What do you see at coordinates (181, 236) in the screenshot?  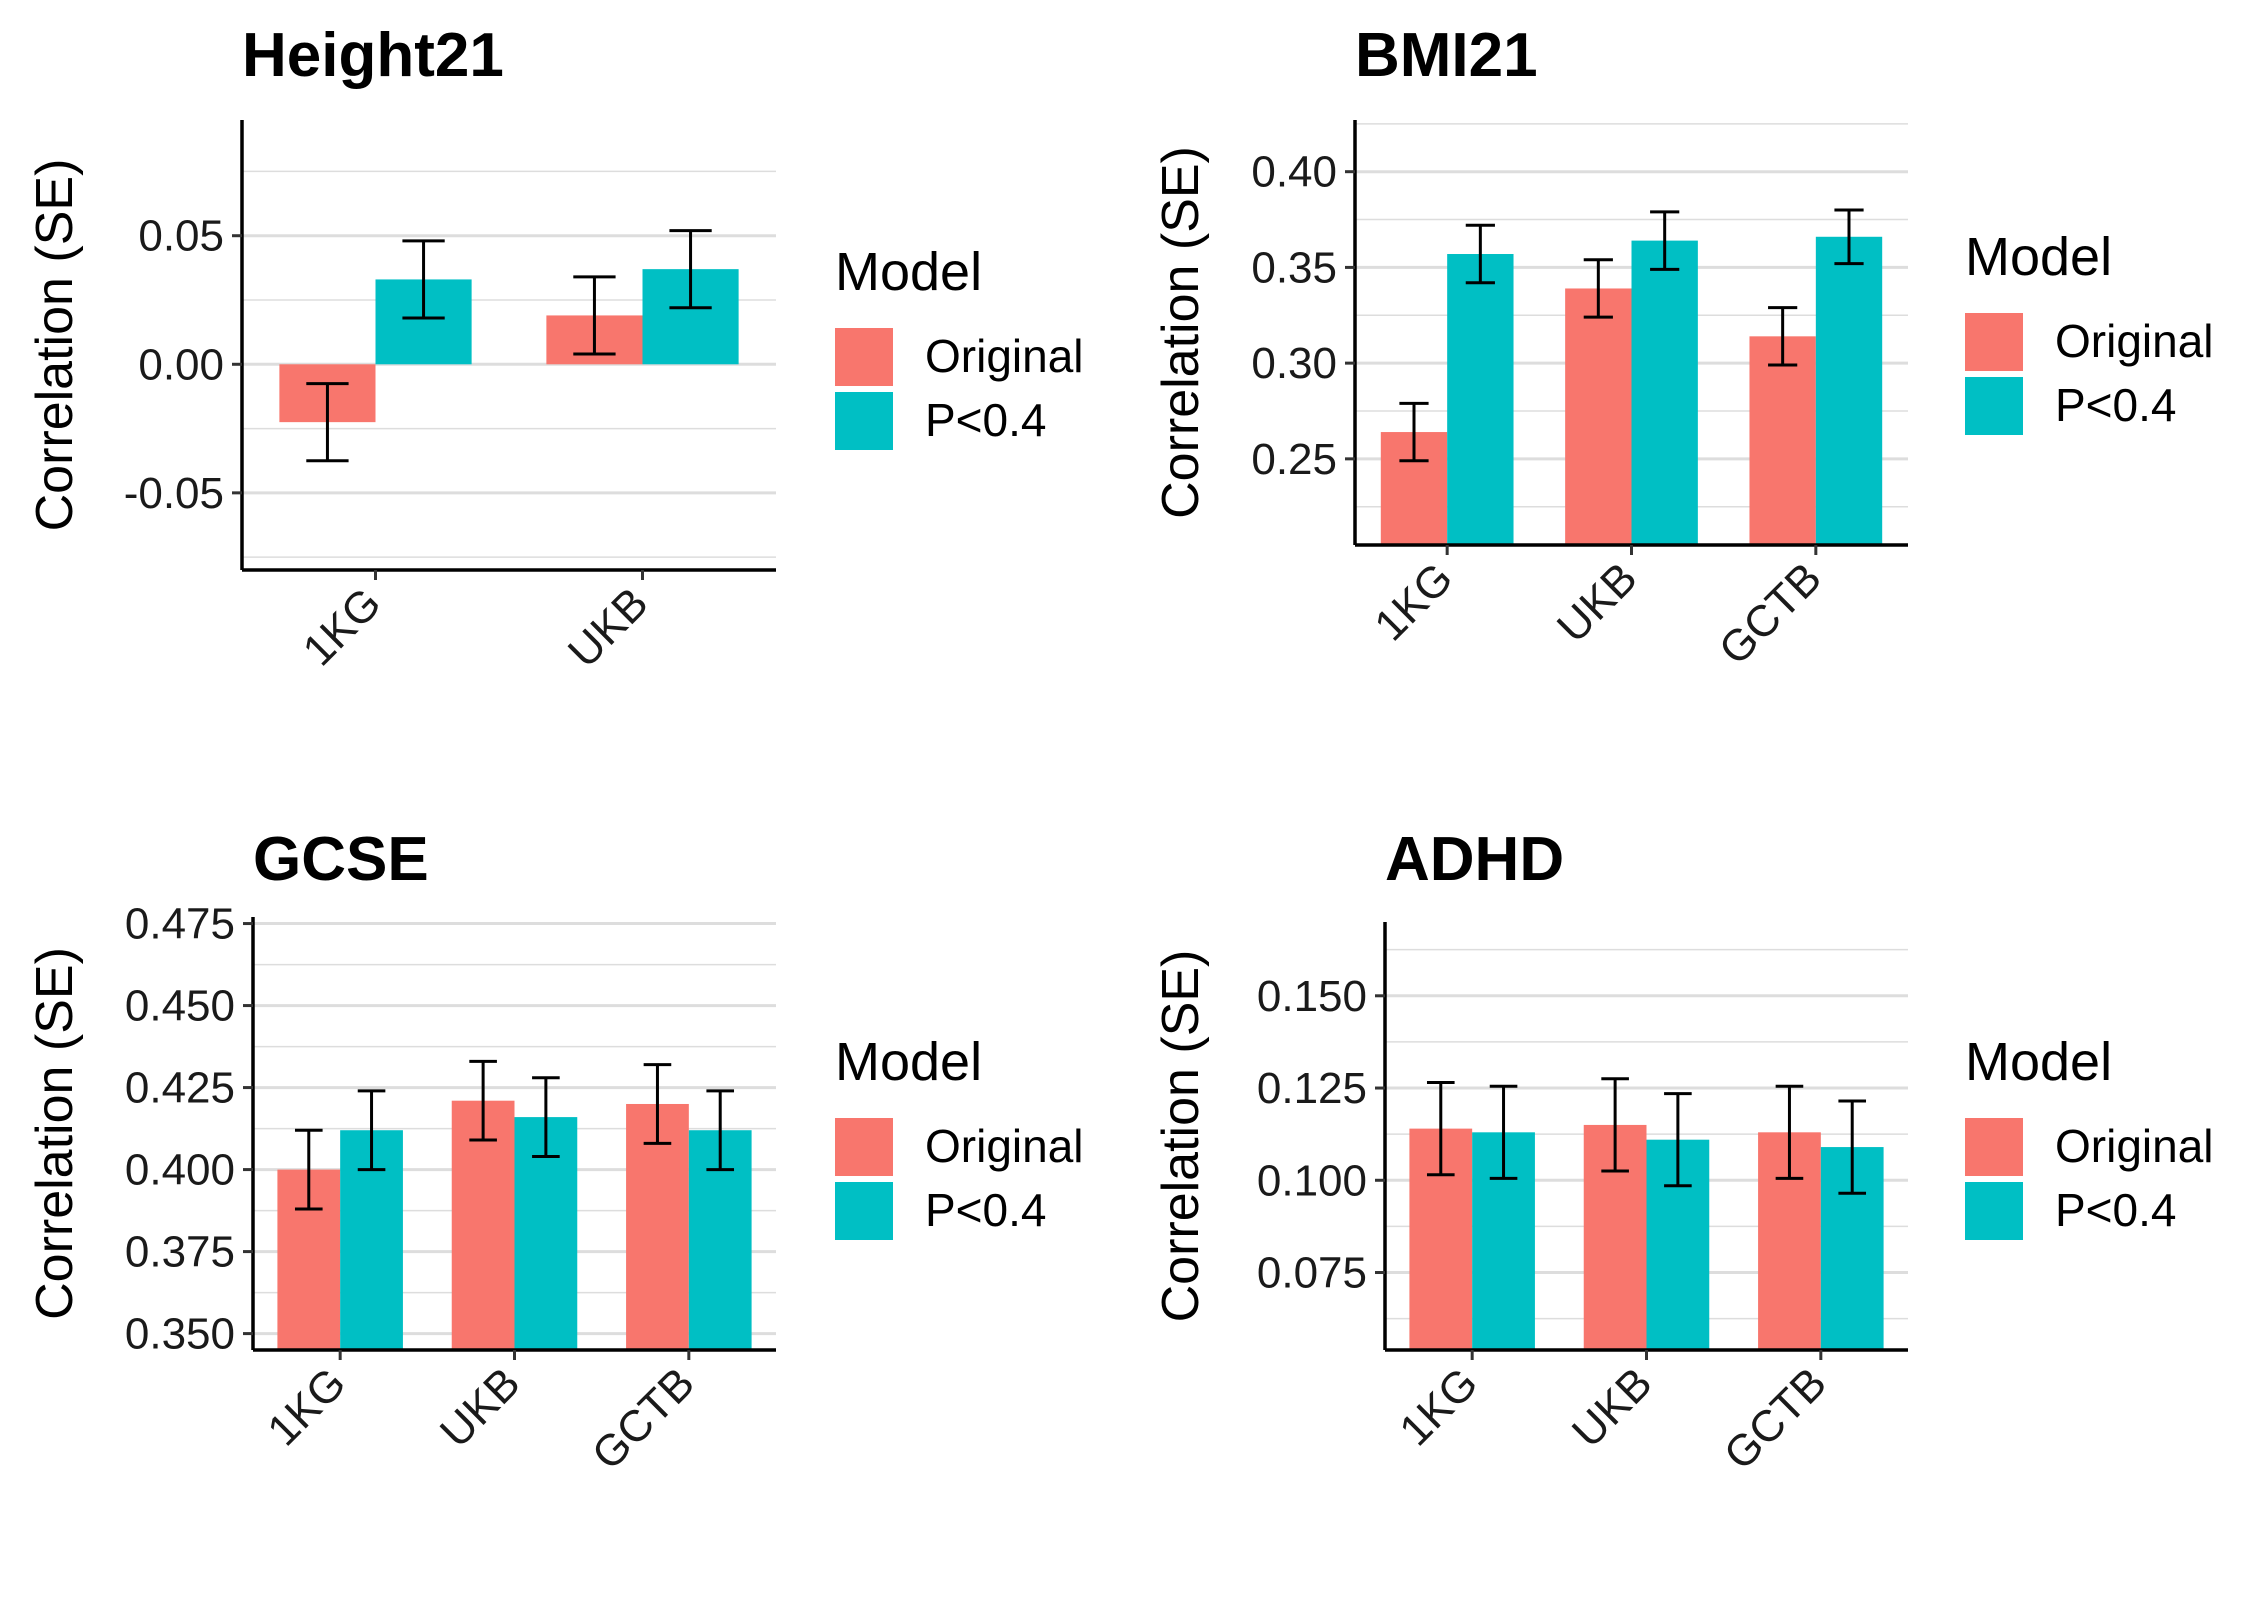 I see `y-tick-label: 0.05` at bounding box center [181, 236].